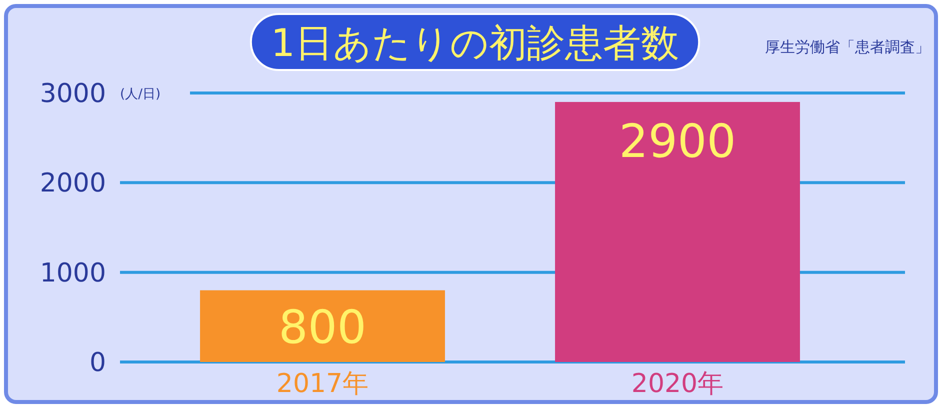 This screenshot has height=409, width=942. I want to click on x-tick-label: 2017年, so click(322, 384).